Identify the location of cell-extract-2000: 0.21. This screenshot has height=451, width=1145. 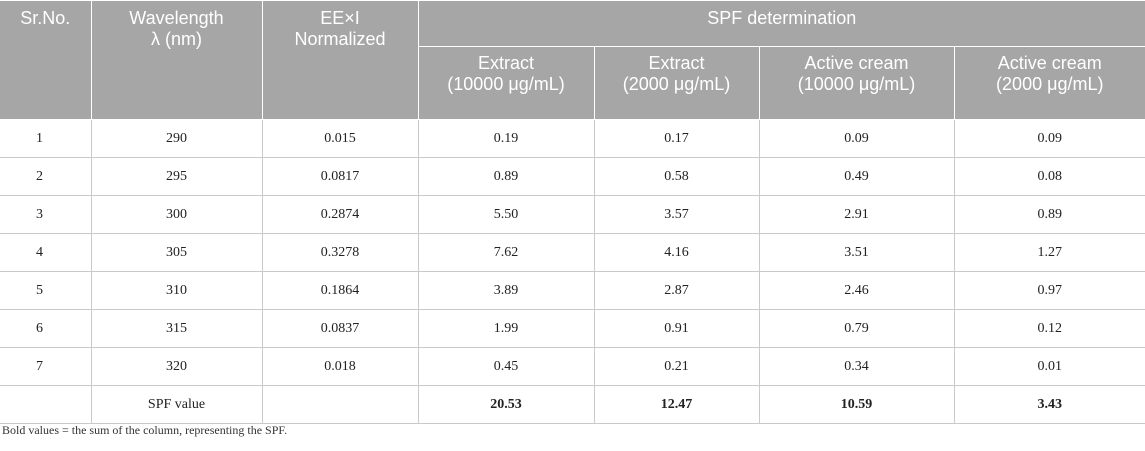
(676, 366).